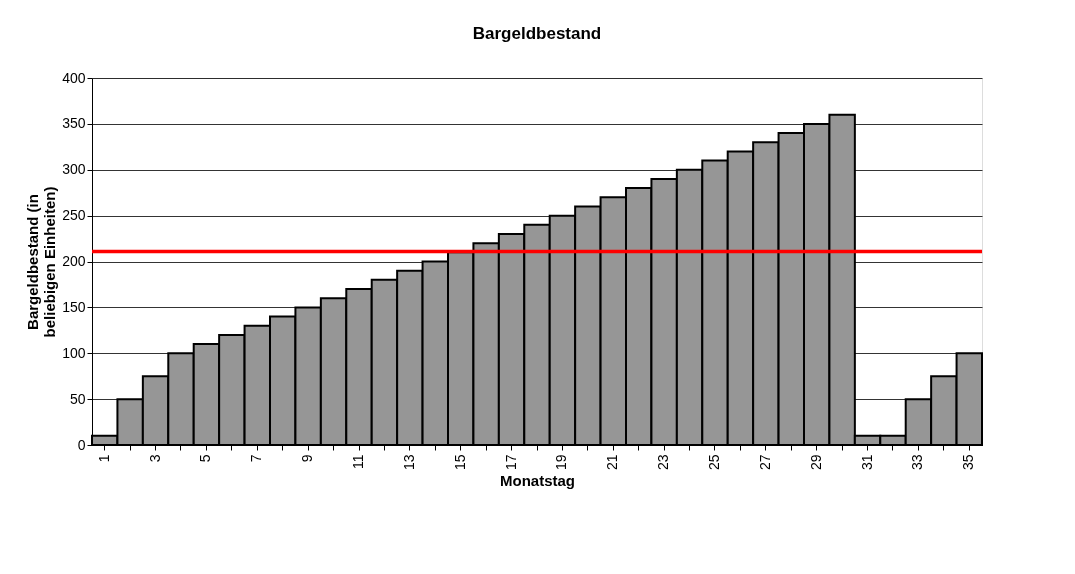 The height and width of the screenshot is (574, 1075). Describe the element at coordinates (917, 462) in the screenshot. I see `x-tick-label: 33` at that location.